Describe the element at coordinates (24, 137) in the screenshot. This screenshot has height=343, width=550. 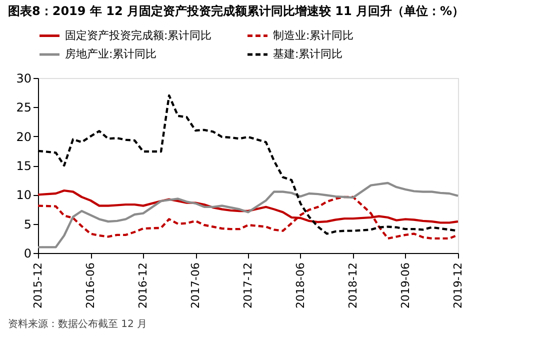
I see `y-tick-label: 20` at that location.